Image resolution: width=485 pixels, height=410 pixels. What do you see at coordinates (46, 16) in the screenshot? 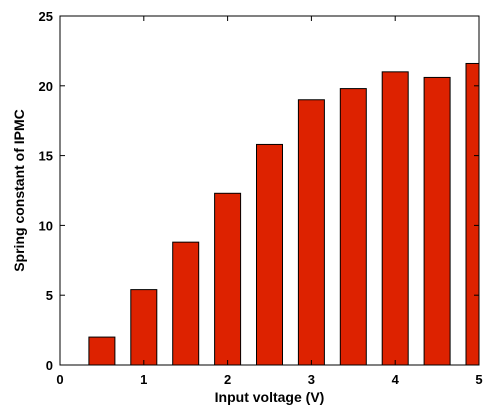
I see `y-tick-label: 25` at bounding box center [46, 16].